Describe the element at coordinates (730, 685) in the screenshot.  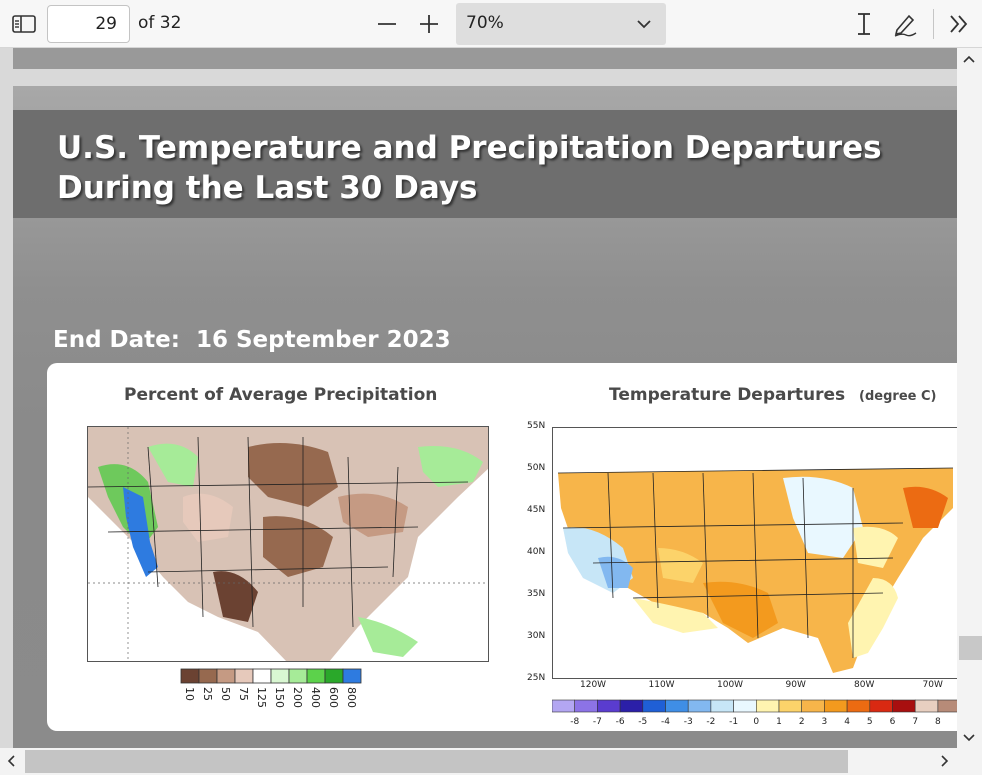
I see `temp-lon-label: 100W` at that location.